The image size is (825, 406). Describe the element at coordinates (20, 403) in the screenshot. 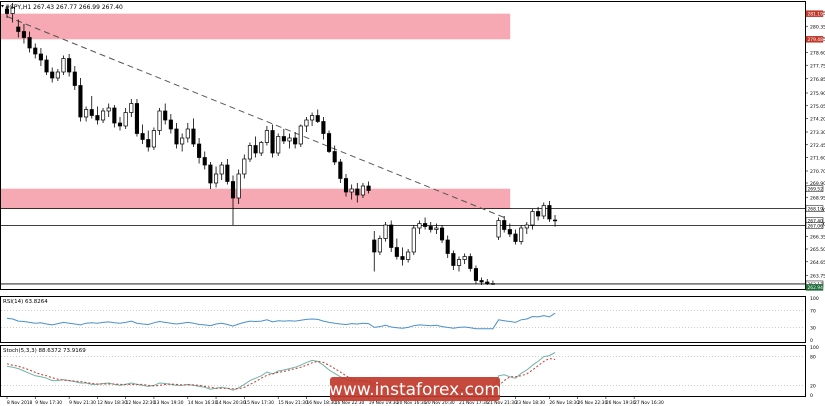

I see `time-tick-label: 8 Nov 2018` at that location.